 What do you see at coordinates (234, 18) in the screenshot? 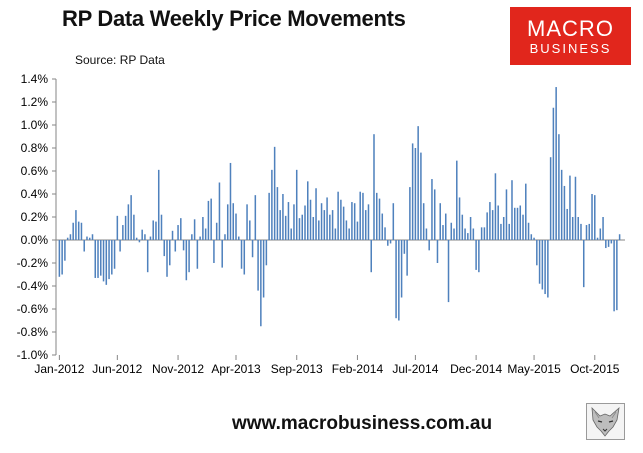
I see `chart-title: RP Data Weekly Price Movements` at bounding box center [234, 18].